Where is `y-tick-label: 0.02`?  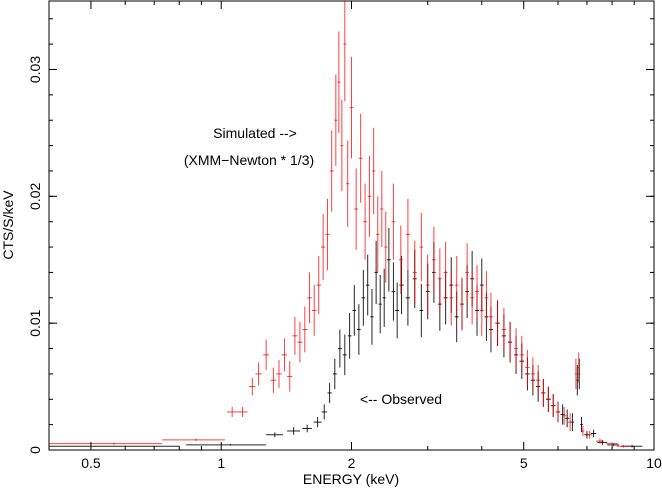
y-tick-label: 0.02 is located at coordinates (35, 195).